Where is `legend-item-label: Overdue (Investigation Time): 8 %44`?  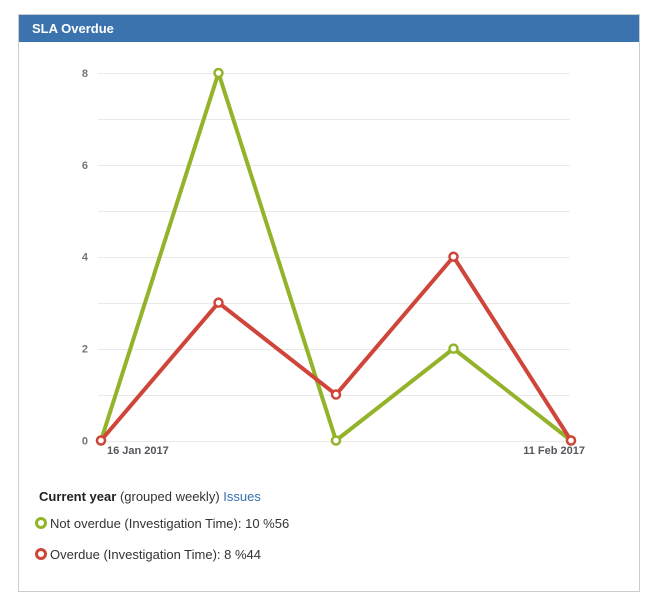 legend-item-label: Overdue (Investigation Time): 8 %44 is located at coordinates (155, 554).